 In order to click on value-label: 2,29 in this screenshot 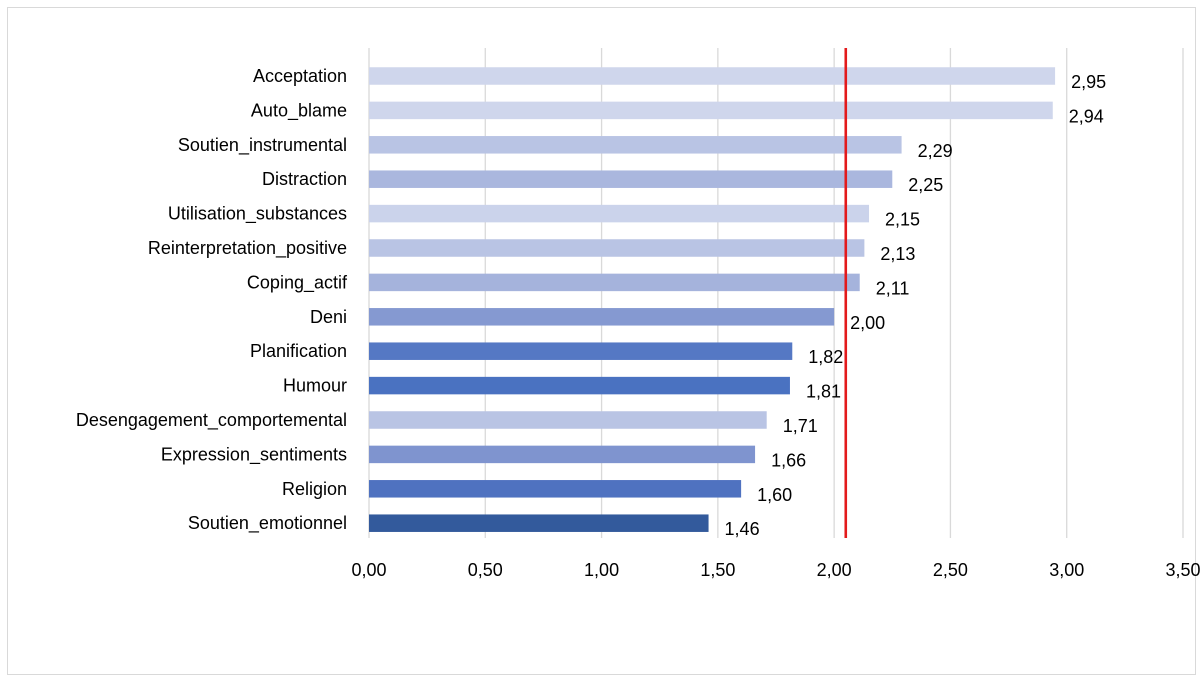, I will do `click(935, 151)`.